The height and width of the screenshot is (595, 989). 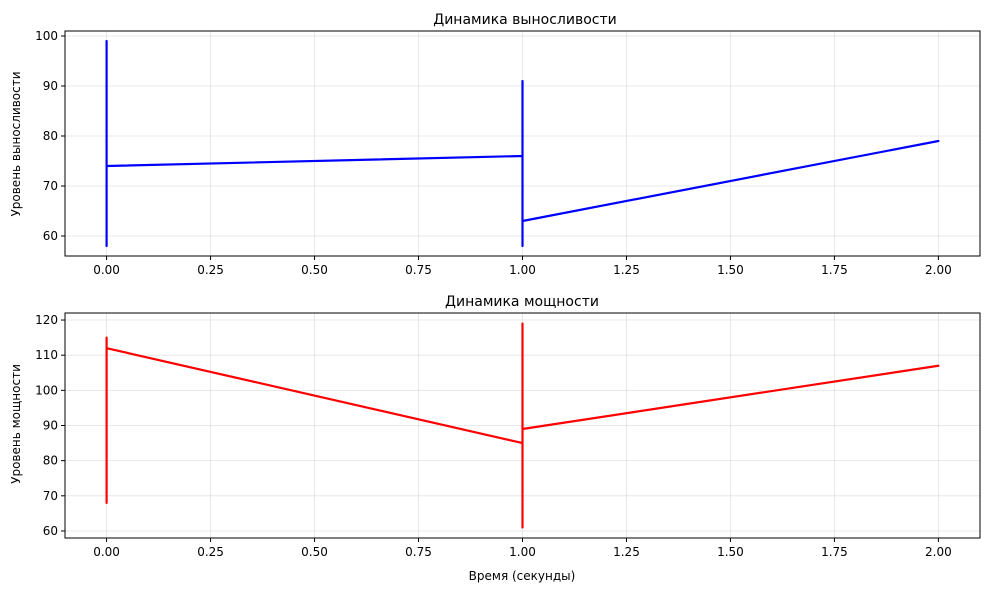 I want to click on endurance-x-tick-label: 0.75, so click(x=418, y=270).